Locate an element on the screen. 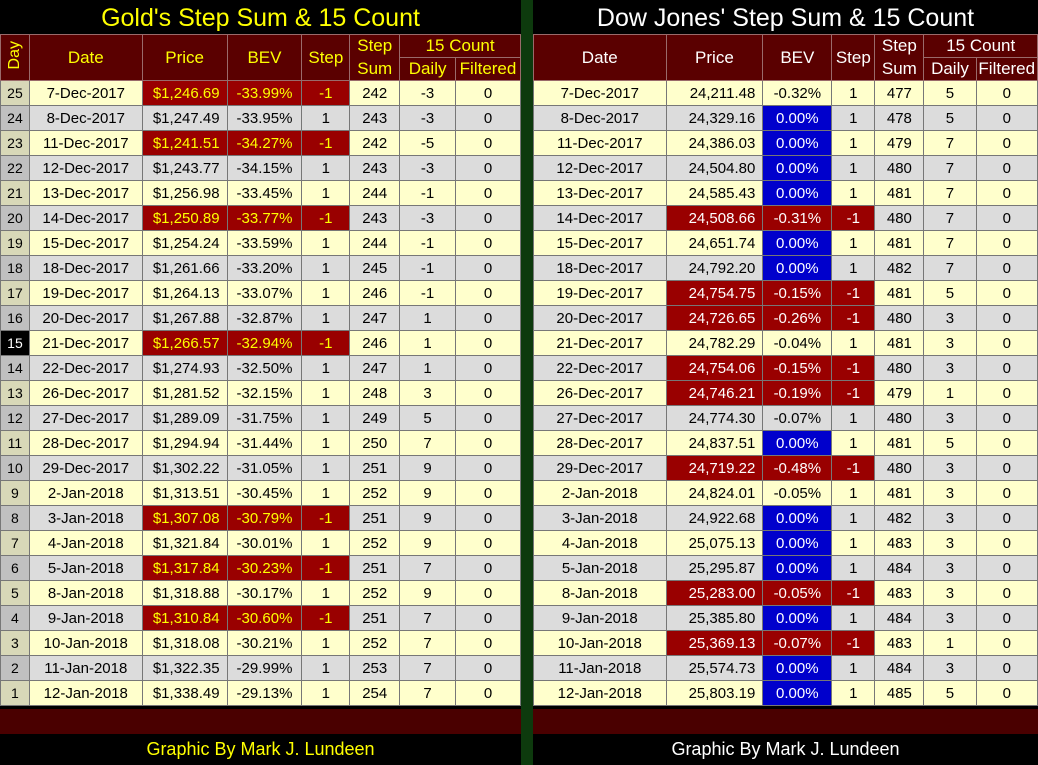 The image size is (1038, 765). header-price: Price is located at coordinates (714, 57).